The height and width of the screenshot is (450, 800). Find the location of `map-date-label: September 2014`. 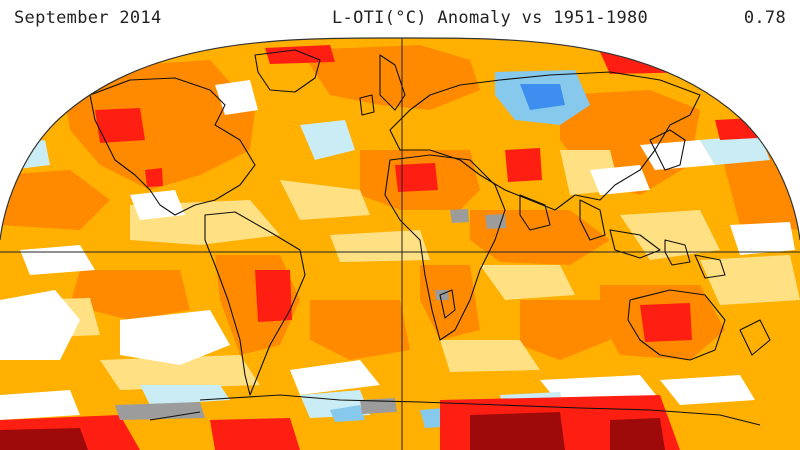

map-date-label: September 2014 is located at coordinates (88, 18).